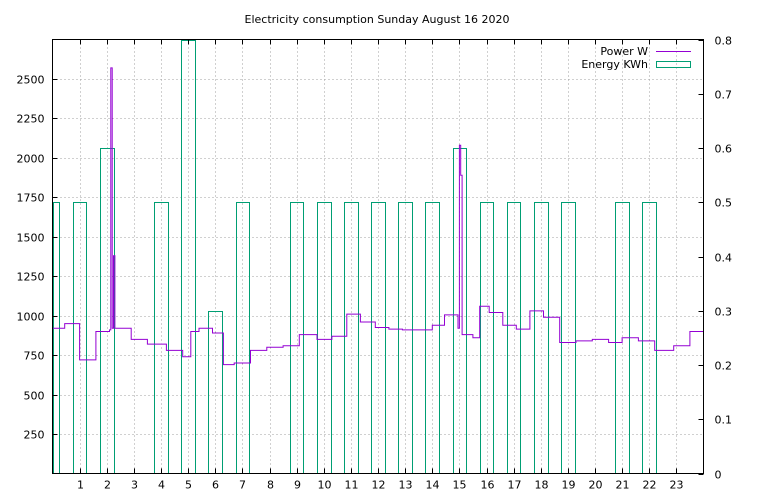 The image size is (768, 500). Describe the element at coordinates (31, 159) in the screenshot. I see `y-tick-label: 2000` at that location.